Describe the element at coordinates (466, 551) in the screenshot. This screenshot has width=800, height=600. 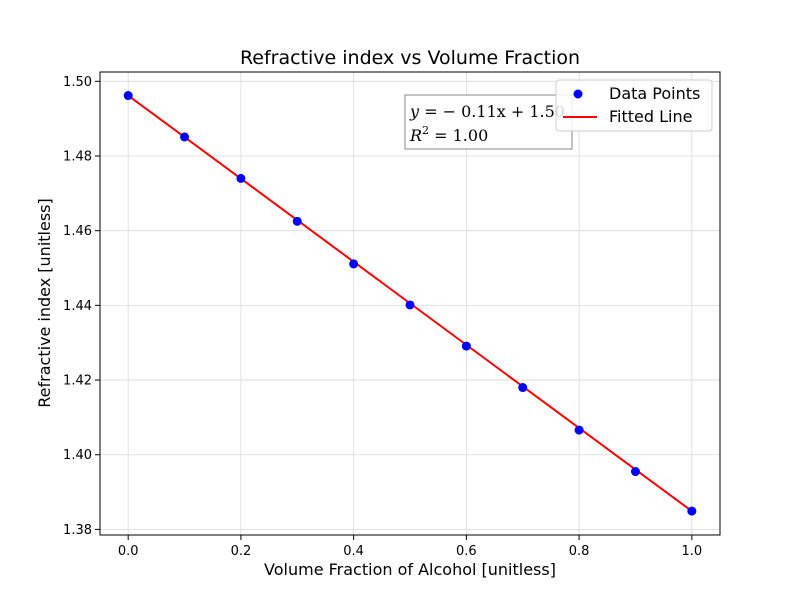
I see `x-tick-label: 0.6` at that location.